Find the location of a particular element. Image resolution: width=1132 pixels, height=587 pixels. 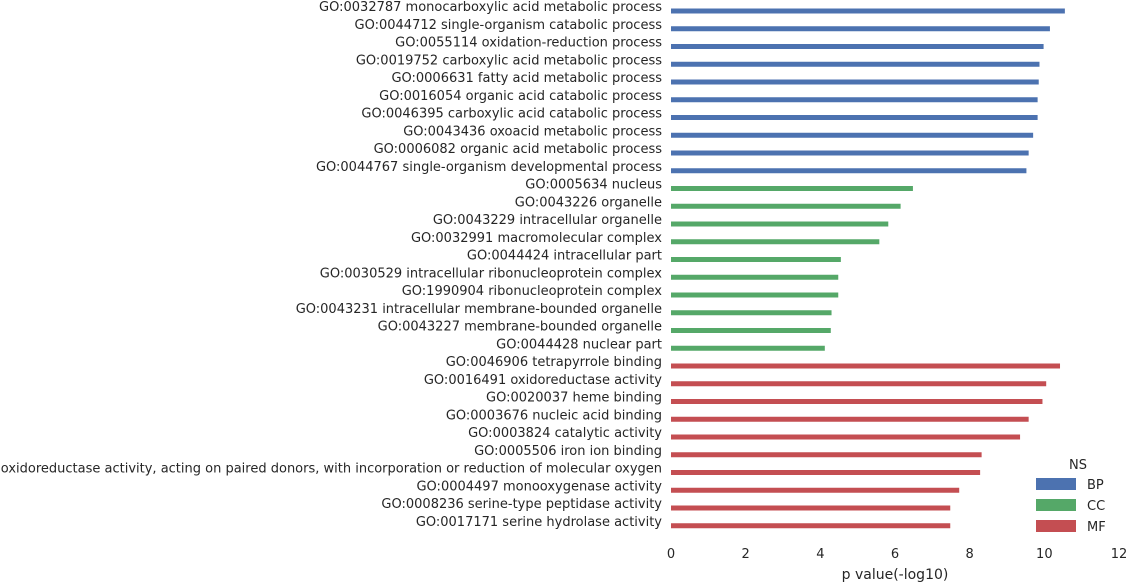

x-tick-label: 4 is located at coordinates (820, 554).